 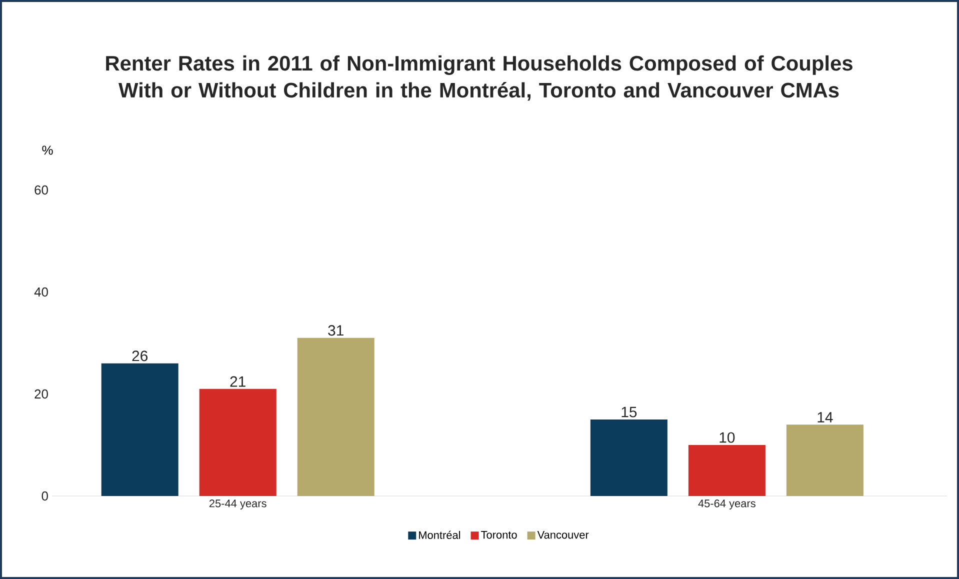 I want to click on legend-label: Montréal, so click(x=439, y=534).